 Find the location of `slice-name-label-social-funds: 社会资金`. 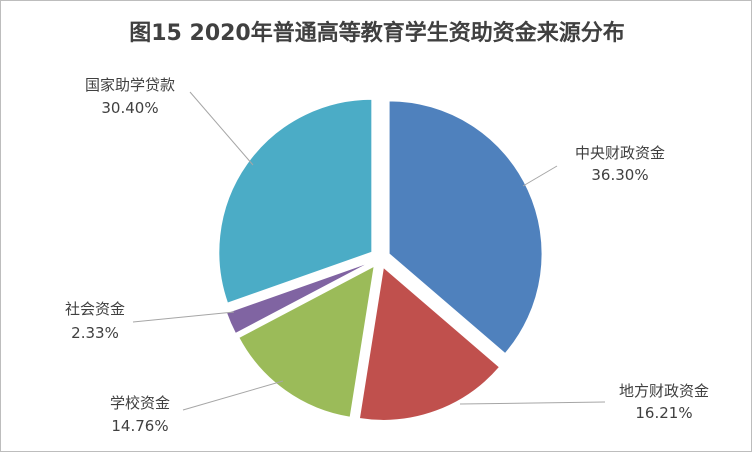

slice-name-label-social-funds: 社会资金 is located at coordinates (95, 309).